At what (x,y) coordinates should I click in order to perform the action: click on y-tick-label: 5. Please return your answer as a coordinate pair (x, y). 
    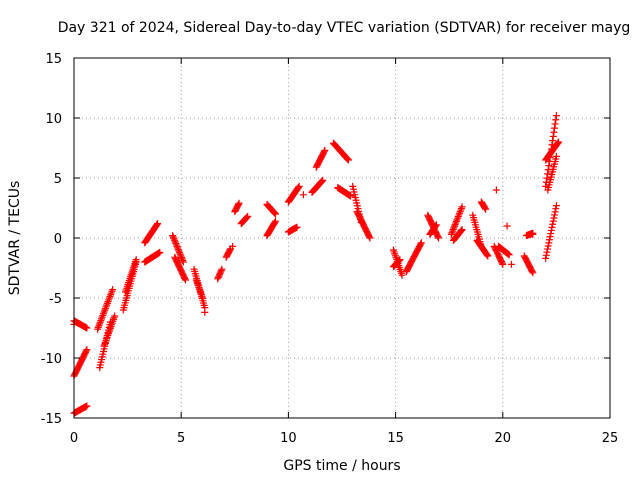
    Looking at the image, I should click on (58, 179).